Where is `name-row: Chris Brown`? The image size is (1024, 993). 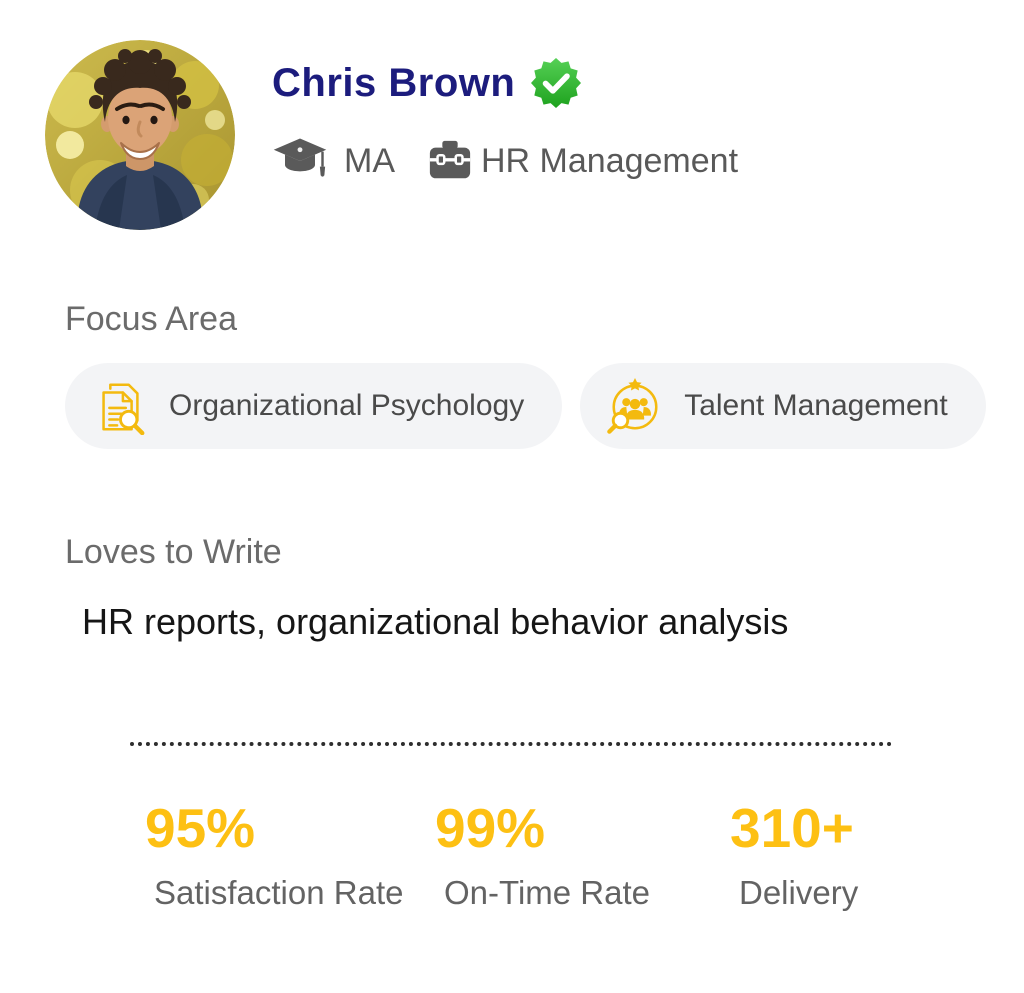 name-row: Chris Brown is located at coordinates (427, 83).